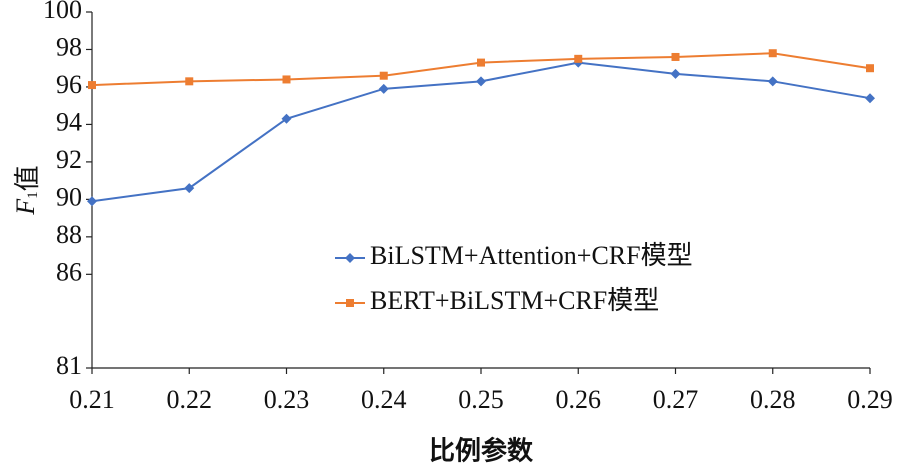 The height and width of the screenshot is (469, 900). Describe the element at coordinates (481, 399) in the screenshot. I see `x-tick-label: 0.25` at that location.